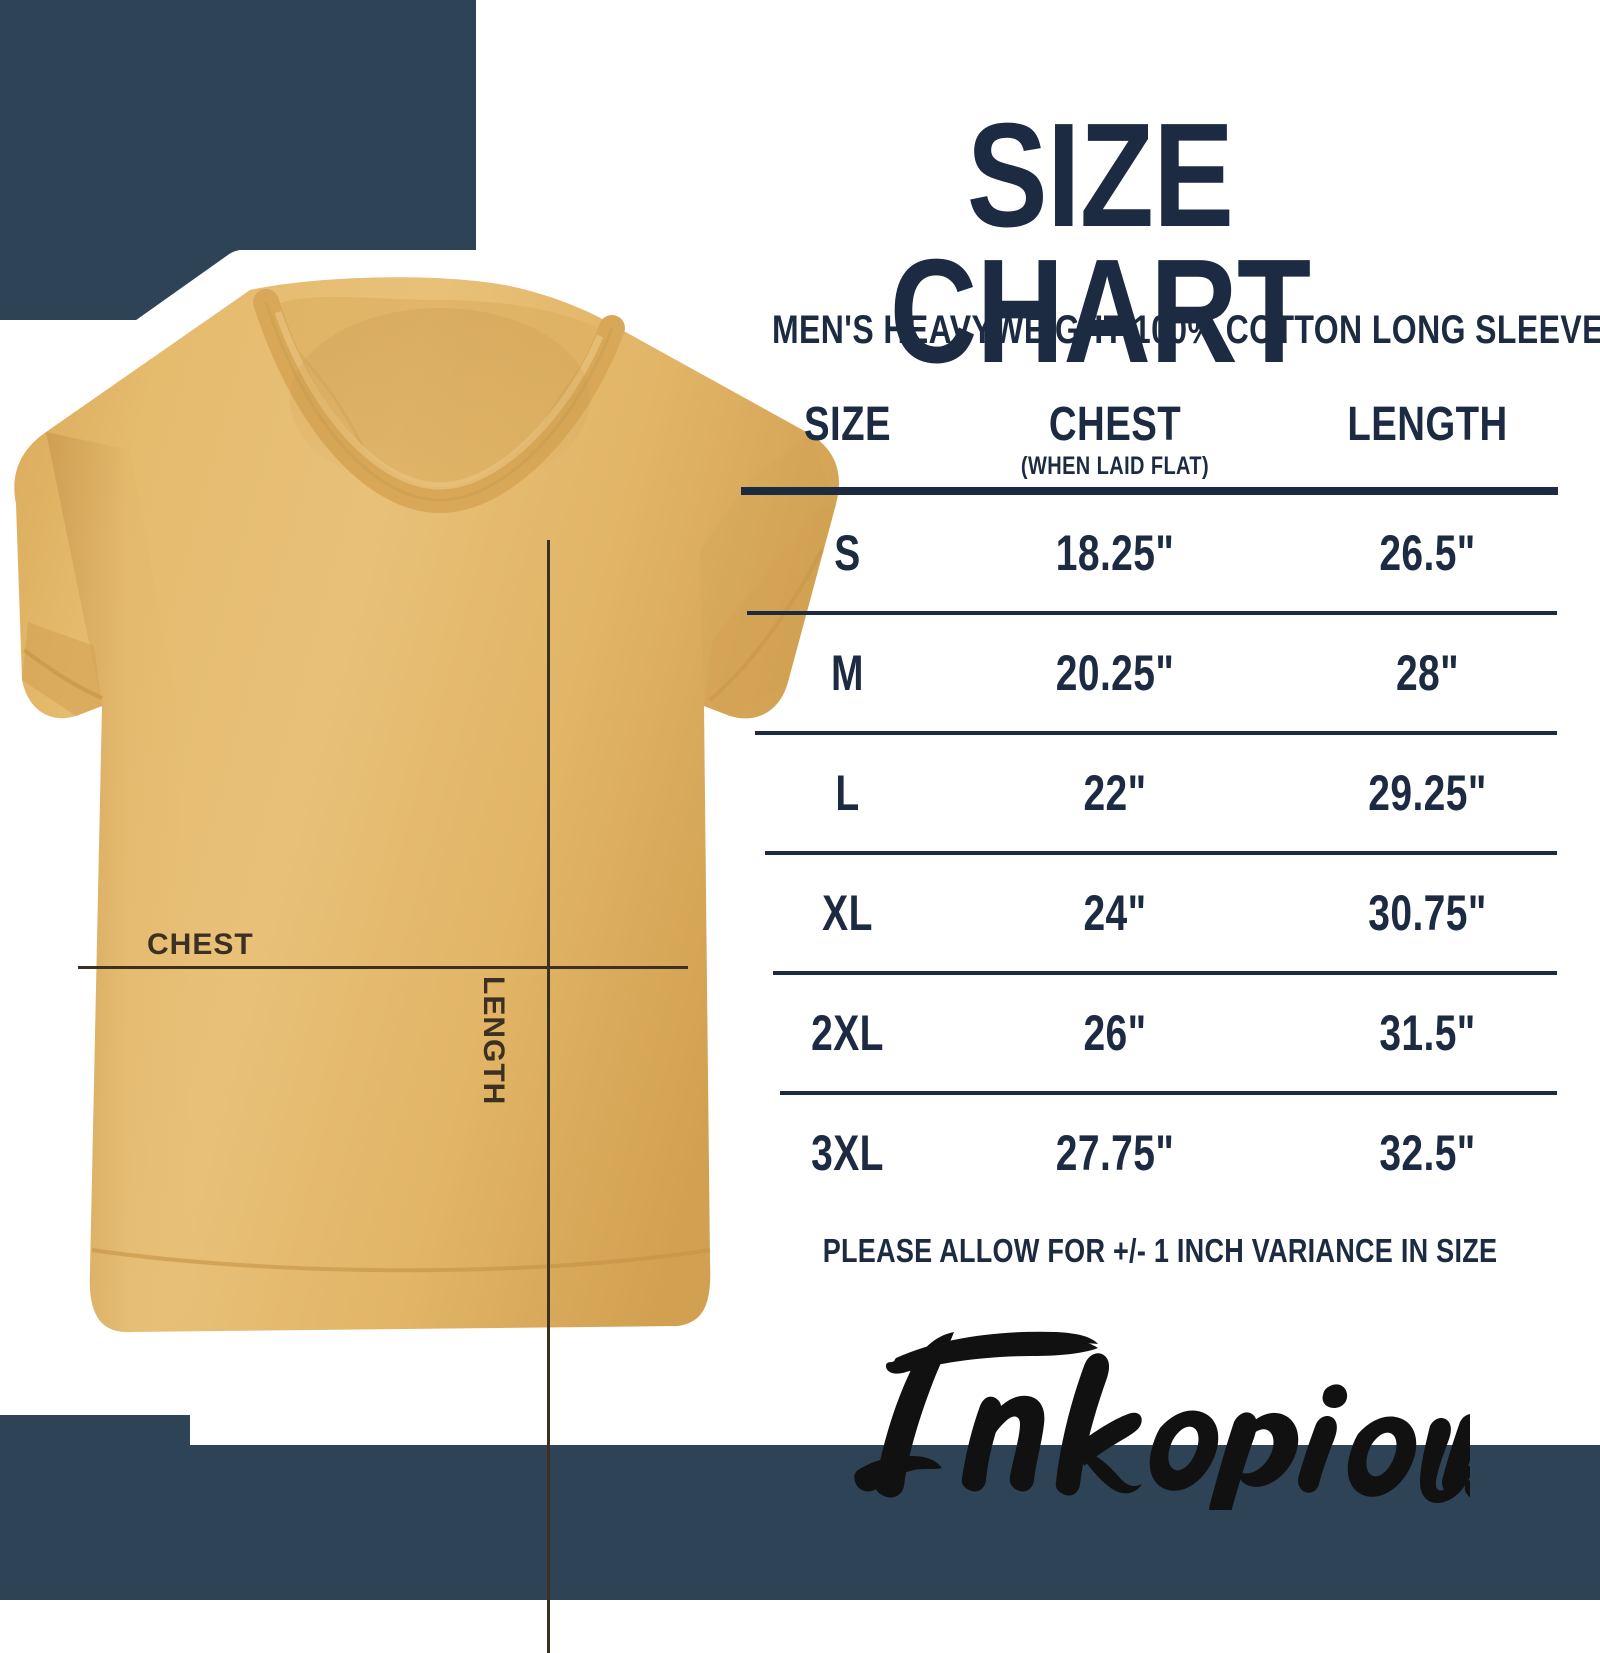 This screenshot has width=1600, height=1653. Describe the element at coordinates (1115, 1153) in the screenshot. I see `cell-chest: 27.75"` at that location.